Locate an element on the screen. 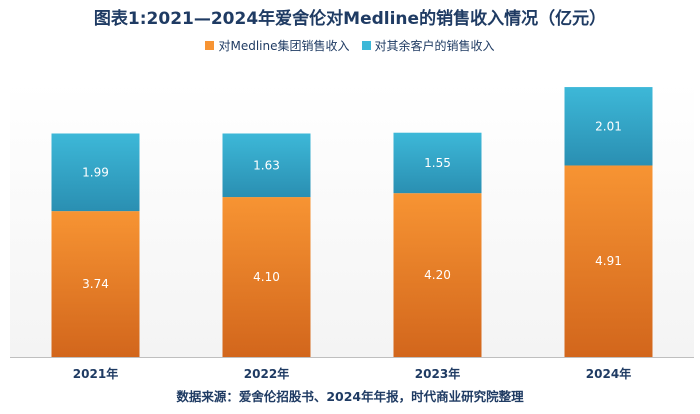  data-label-other-2: 1.55 is located at coordinates (437, 163).